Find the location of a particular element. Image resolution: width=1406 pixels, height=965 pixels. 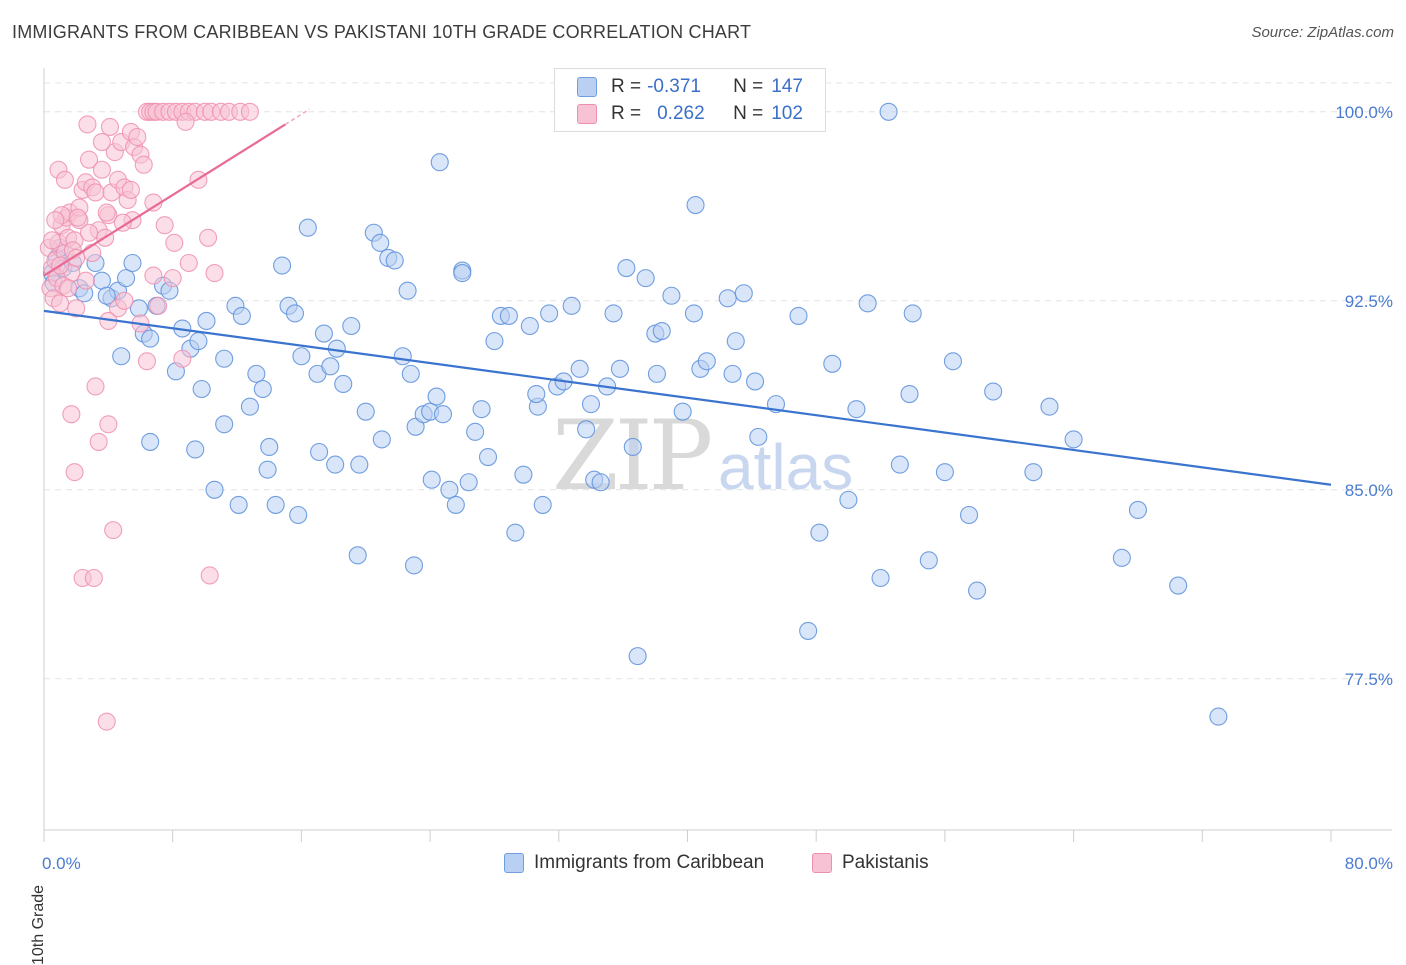

legend-n-value: 102 is located at coordinates (787, 113).